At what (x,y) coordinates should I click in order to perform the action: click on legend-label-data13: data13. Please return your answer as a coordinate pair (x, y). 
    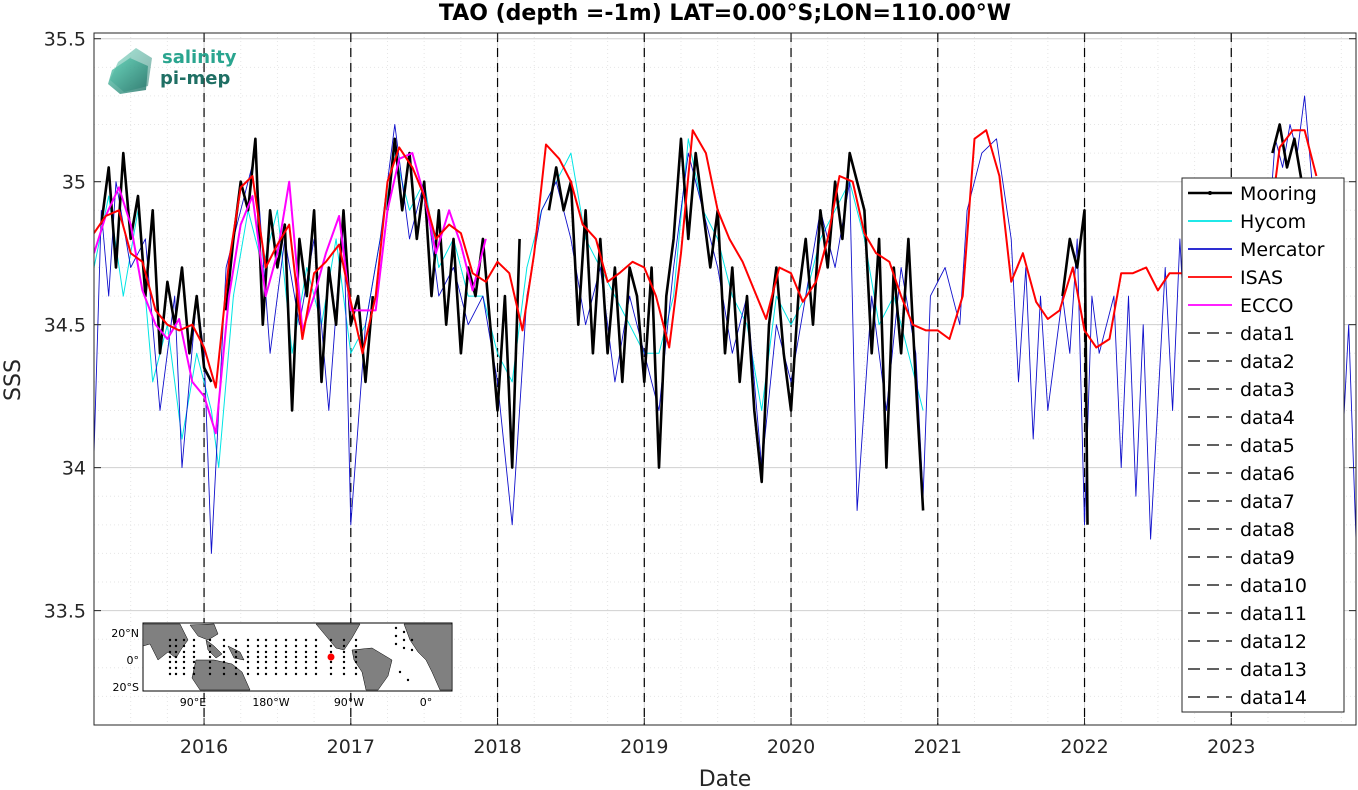
    Looking at the image, I should click on (1273, 670).